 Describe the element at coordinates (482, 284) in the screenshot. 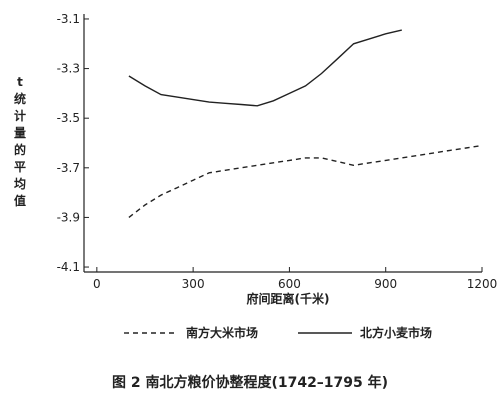

I see `x-tick-label: 1200` at that location.